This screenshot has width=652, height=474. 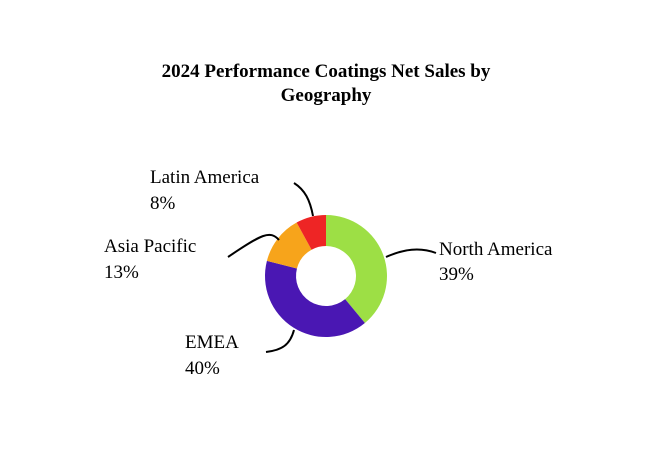 I want to click on slice-value-asia-pacific: 13%, so click(x=121, y=272).